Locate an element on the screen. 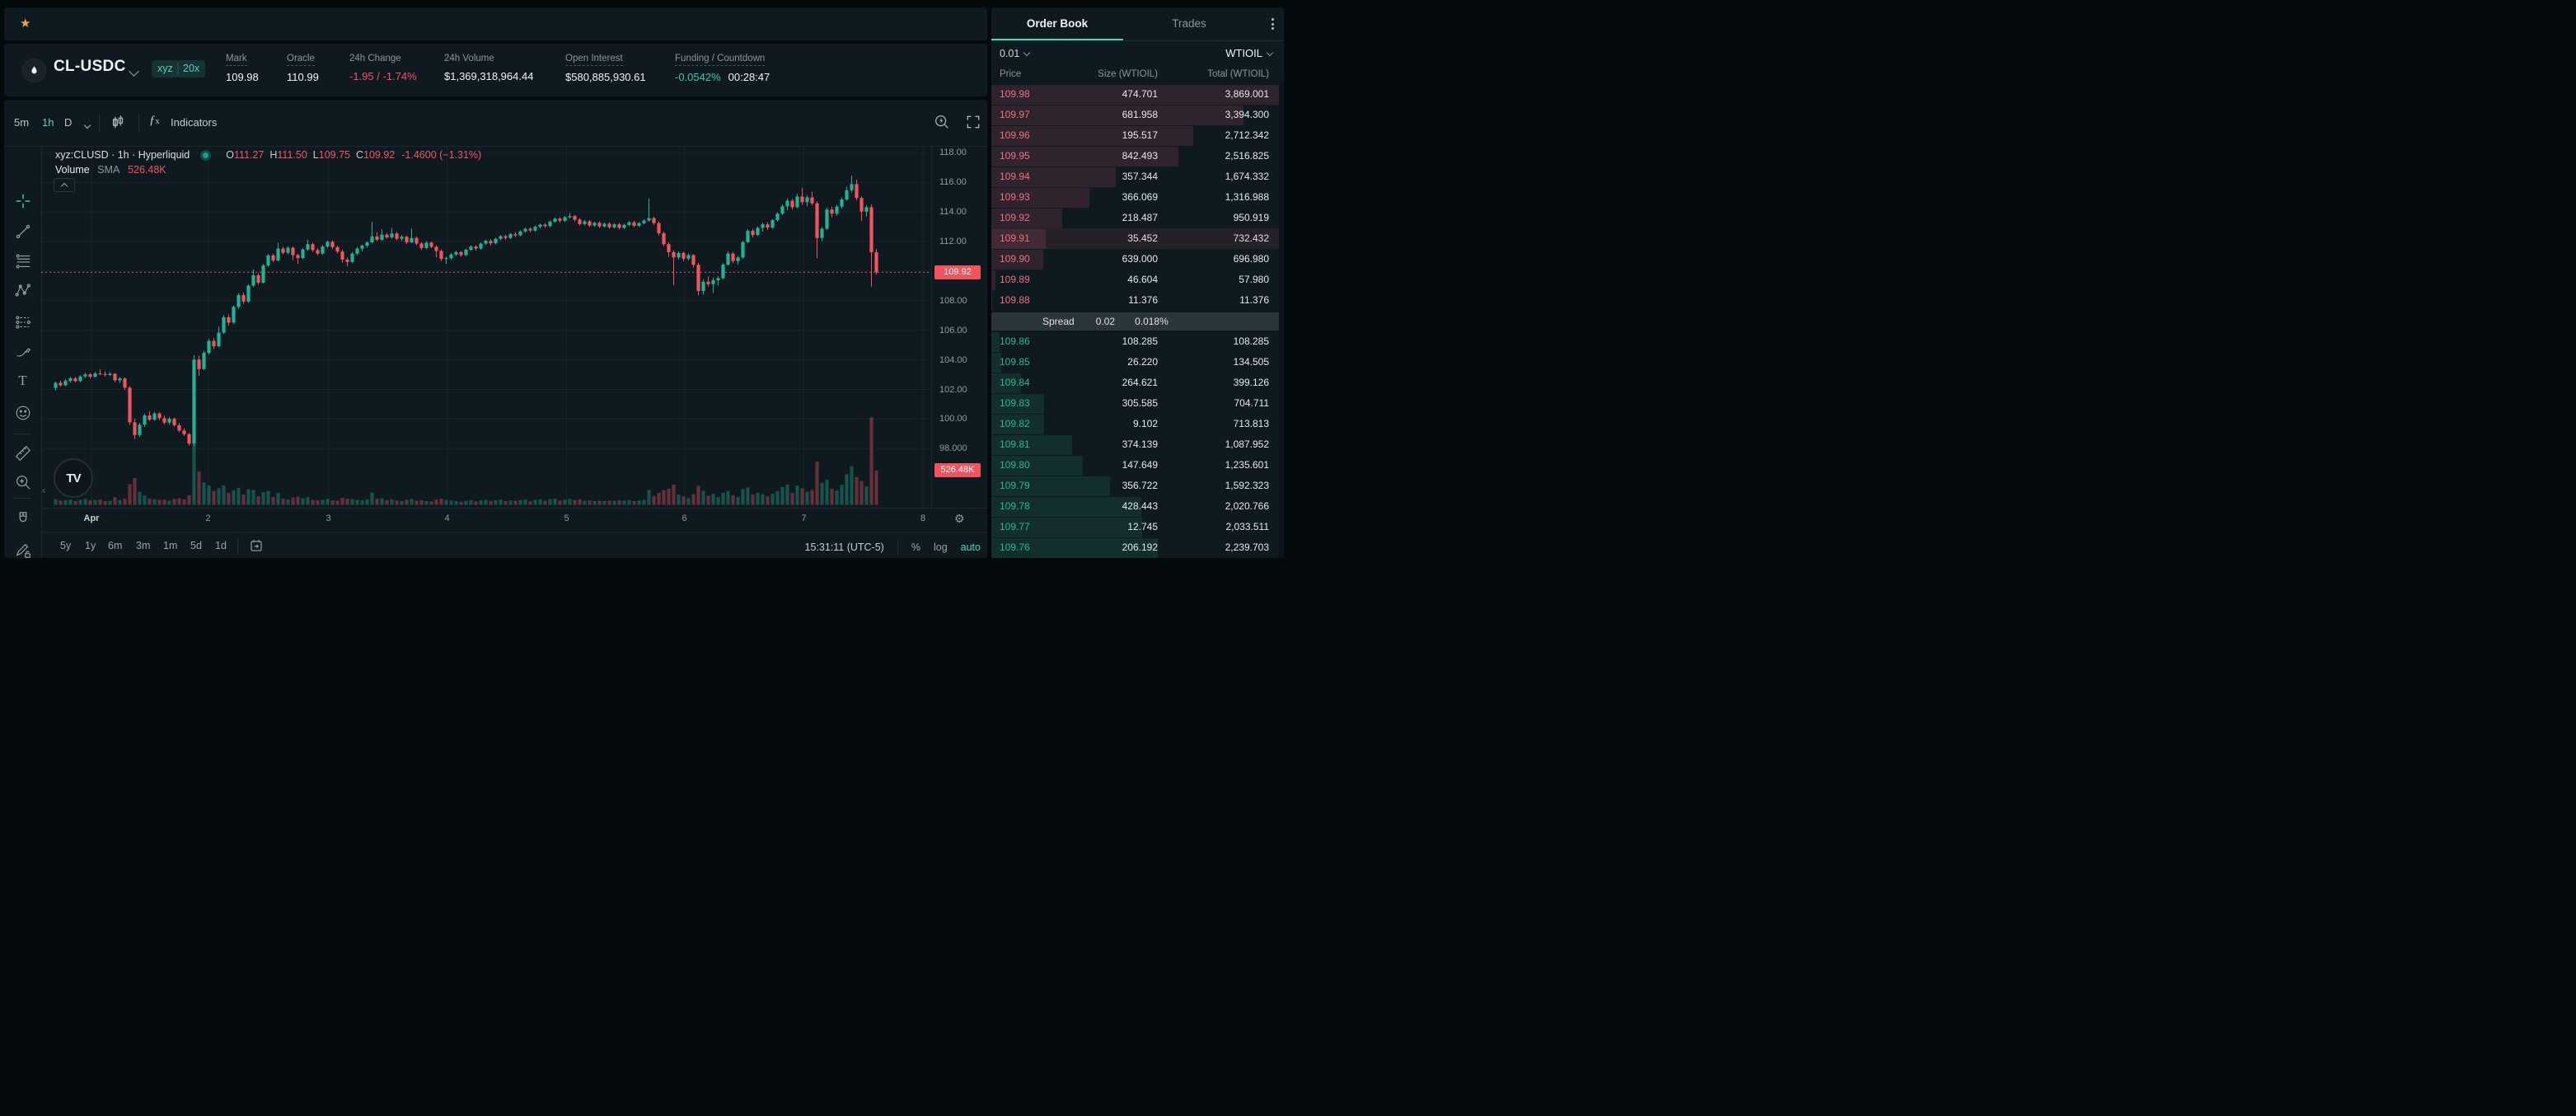 This screenshot has width=2576, height=1116. price-cell: 109.88 is located at coordinates (1015, 300).